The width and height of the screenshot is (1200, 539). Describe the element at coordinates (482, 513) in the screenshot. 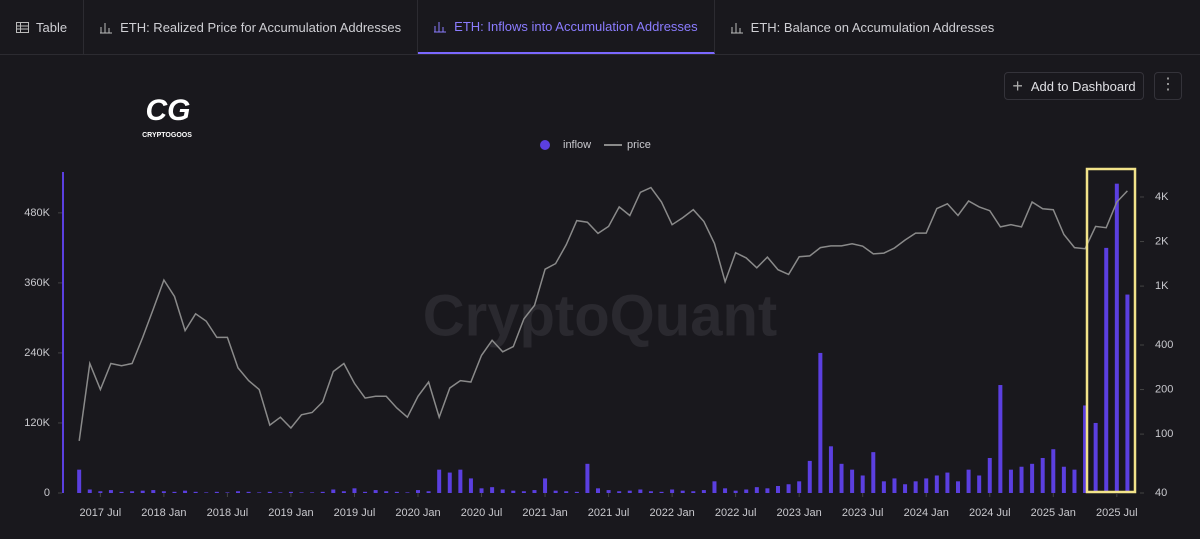

I see `x-tick-label: 2020 Jul` at that location.